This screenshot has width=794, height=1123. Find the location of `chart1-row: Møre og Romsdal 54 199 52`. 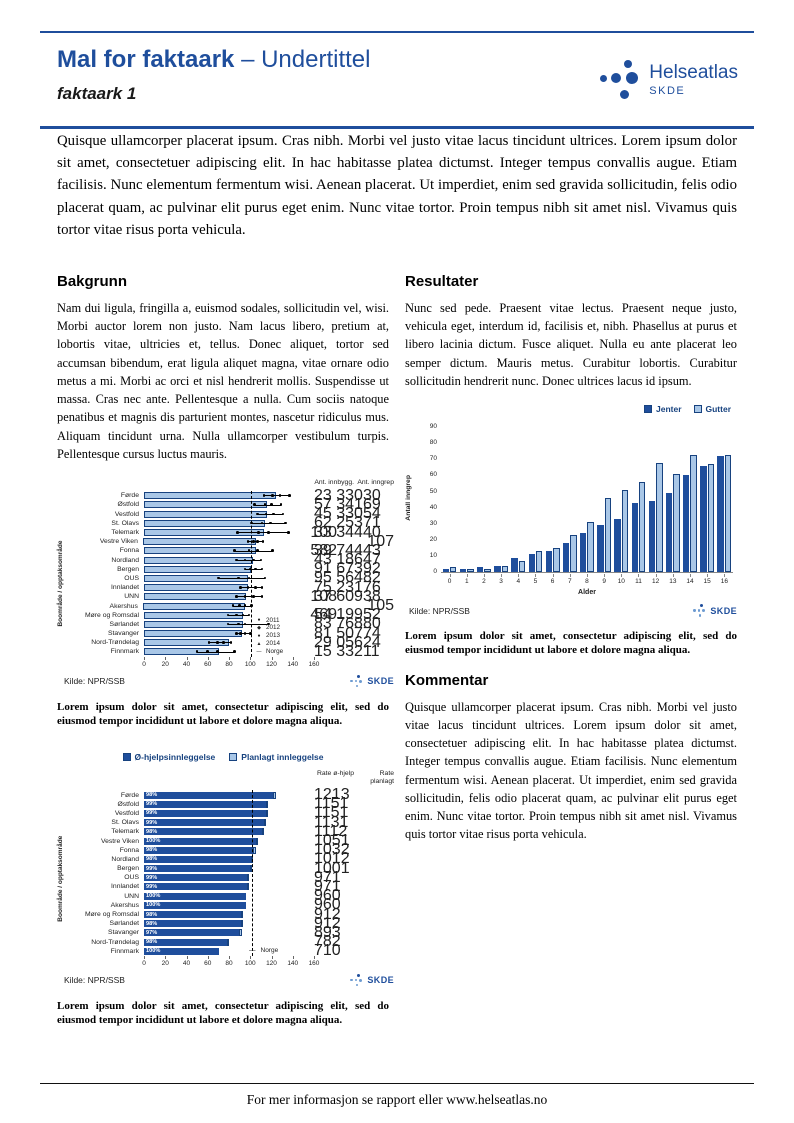

chart1-row: Møre og Romsdal 54 199 52 is located at coordinates (229, 614).